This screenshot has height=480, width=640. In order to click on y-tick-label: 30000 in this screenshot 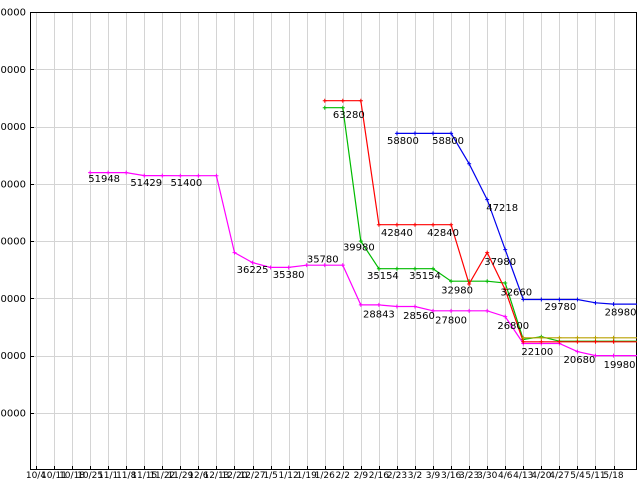, I will do `click(13, 299)`.